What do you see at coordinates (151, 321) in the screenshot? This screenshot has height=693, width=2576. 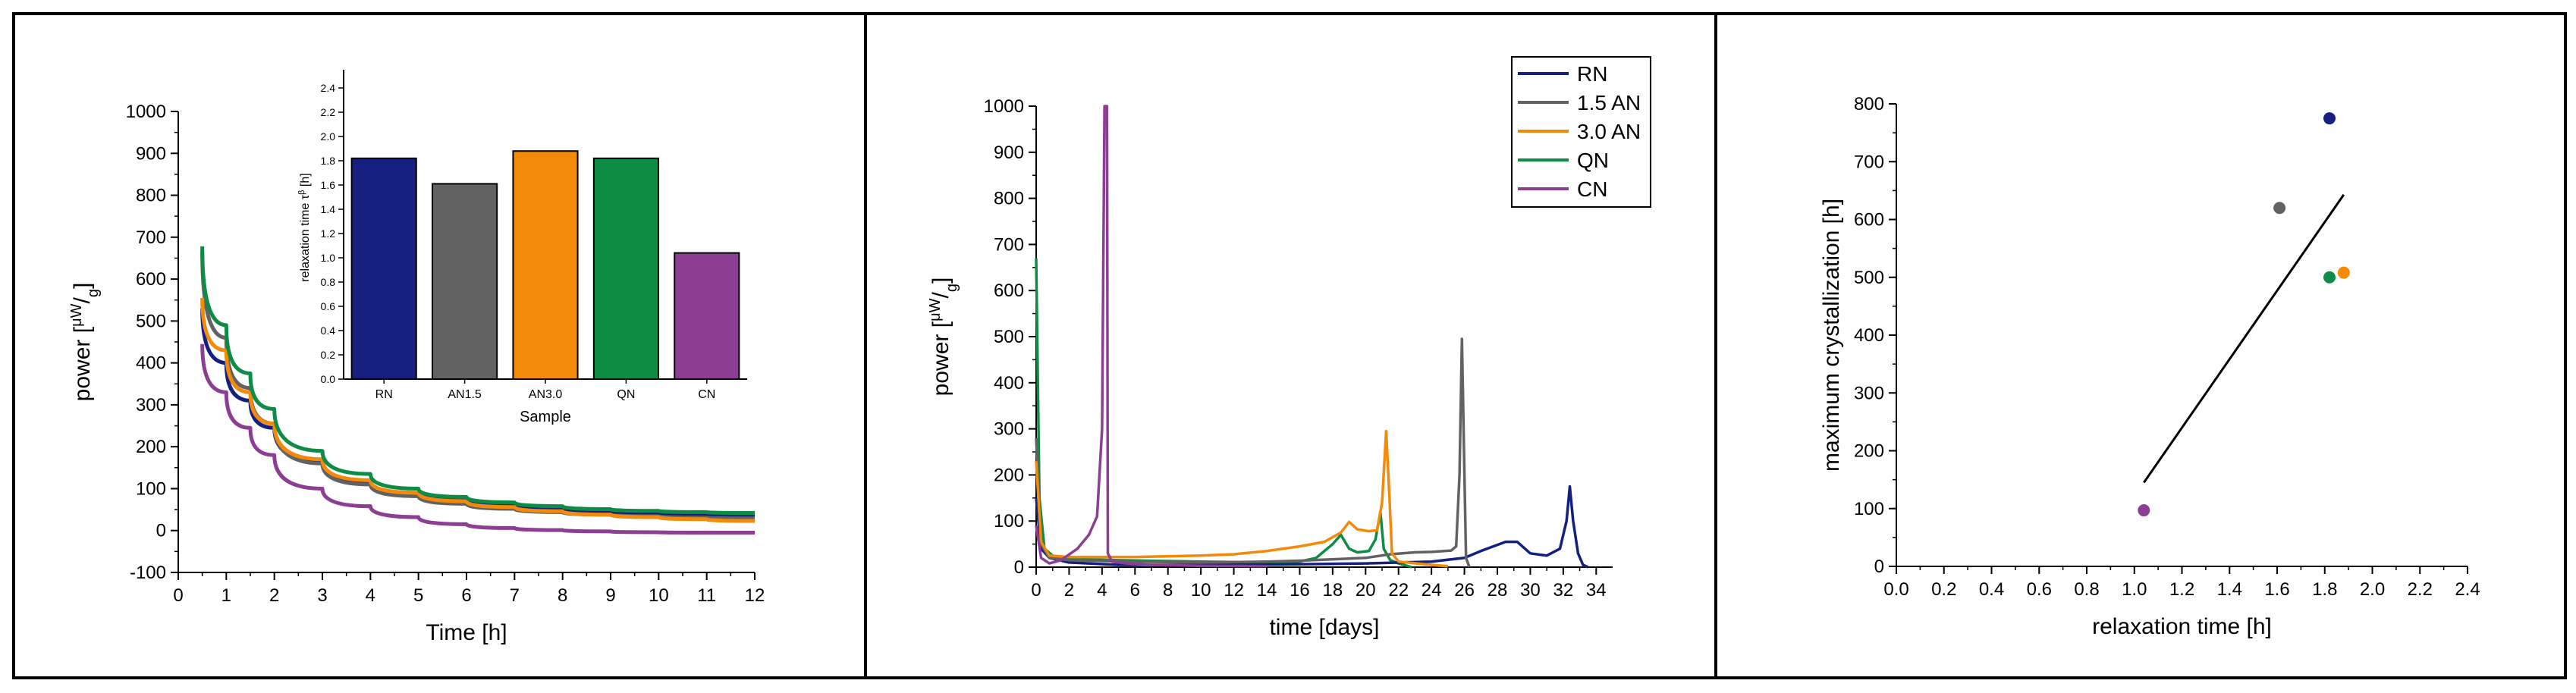 I see `y-tick-label: 500` at bounding box center [151, 321].